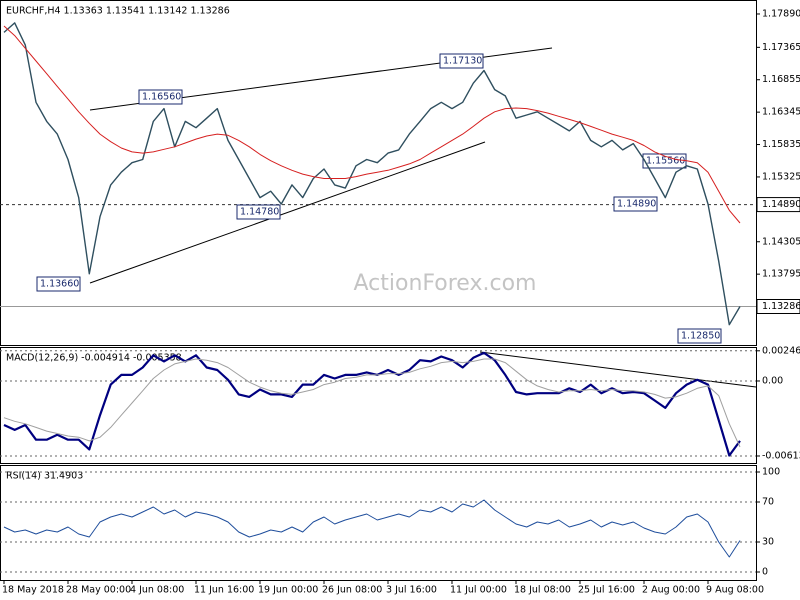  I want to click on annotation: 1.16560, so click(161, 97).